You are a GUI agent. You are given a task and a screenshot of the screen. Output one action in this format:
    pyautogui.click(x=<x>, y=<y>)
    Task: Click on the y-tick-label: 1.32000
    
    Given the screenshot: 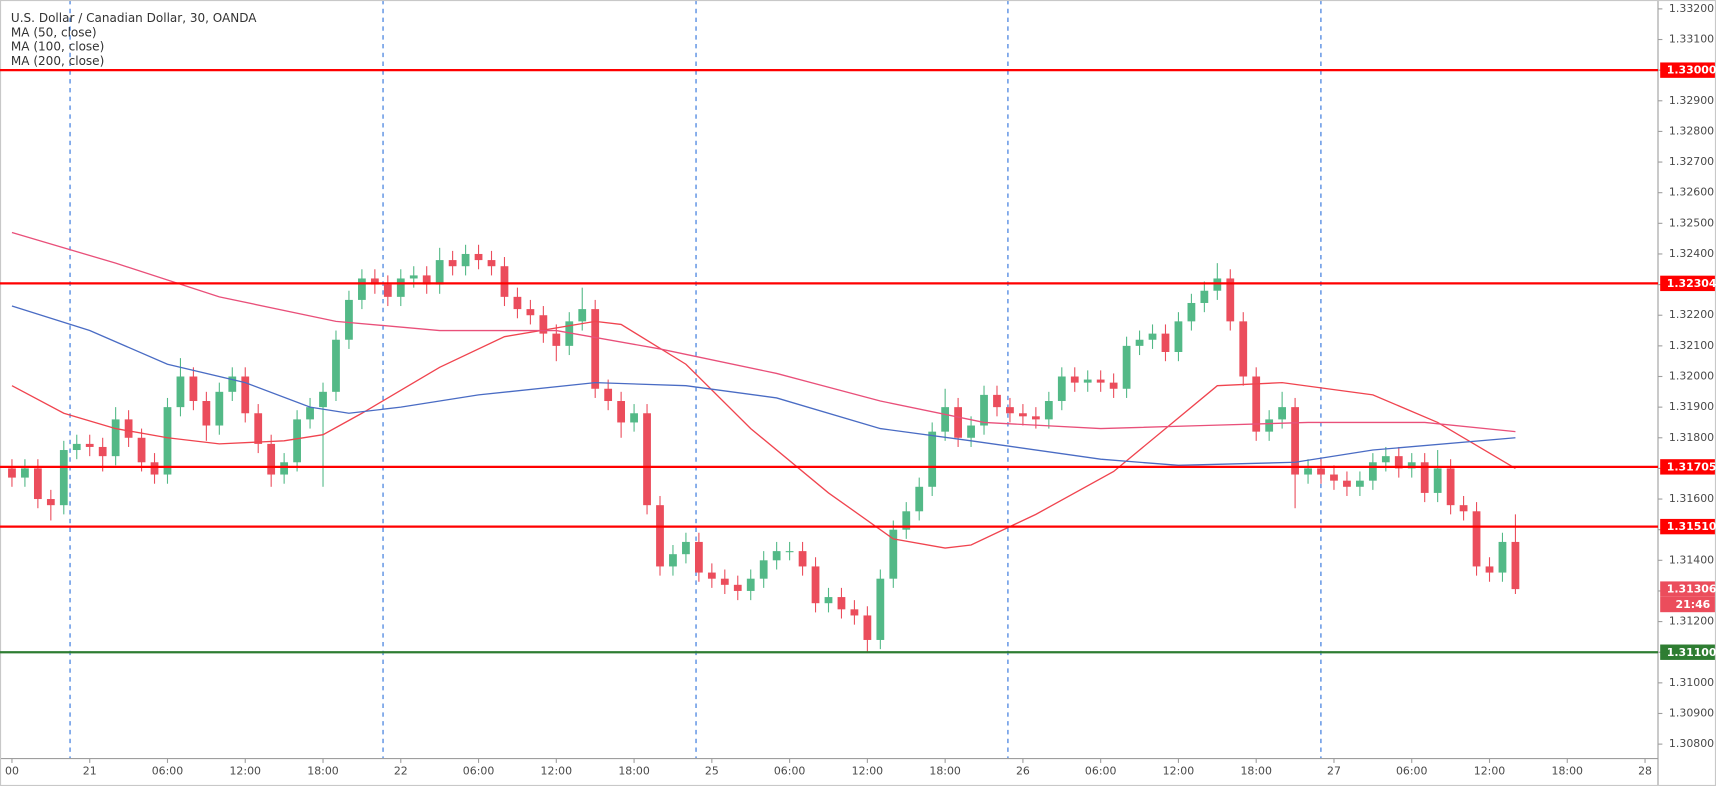 What is the action you would take?
    pyautogui.click(x=1691, y=375)
    